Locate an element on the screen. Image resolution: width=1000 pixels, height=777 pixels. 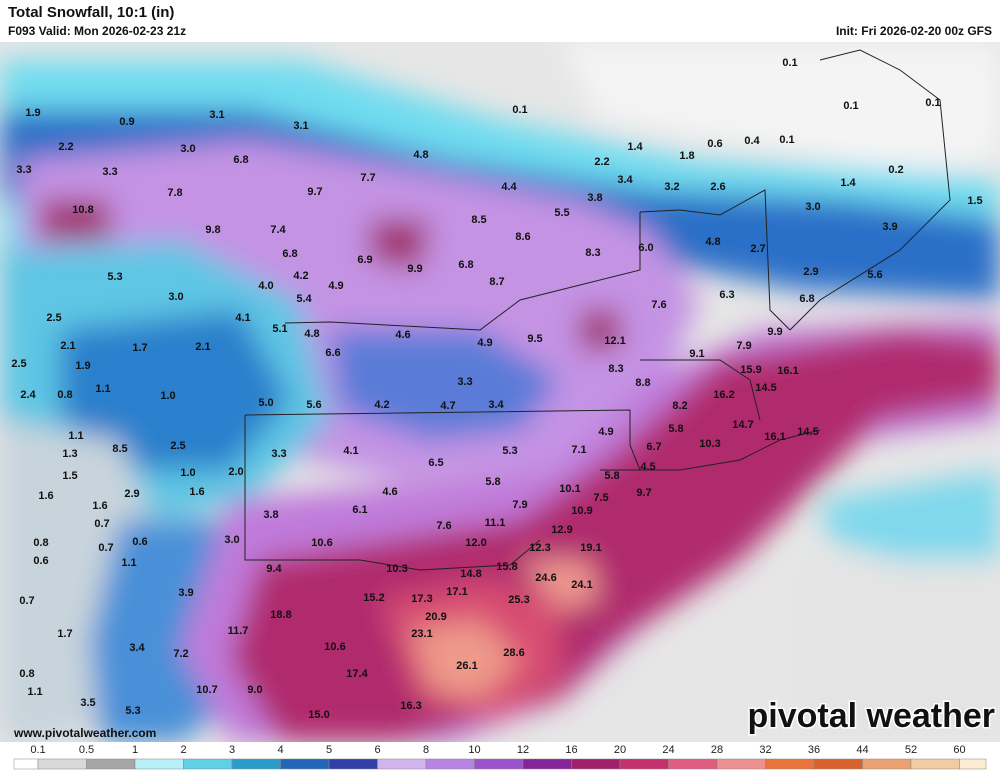
snowfall-label: 5.0 is located at coordinates (265, 403).